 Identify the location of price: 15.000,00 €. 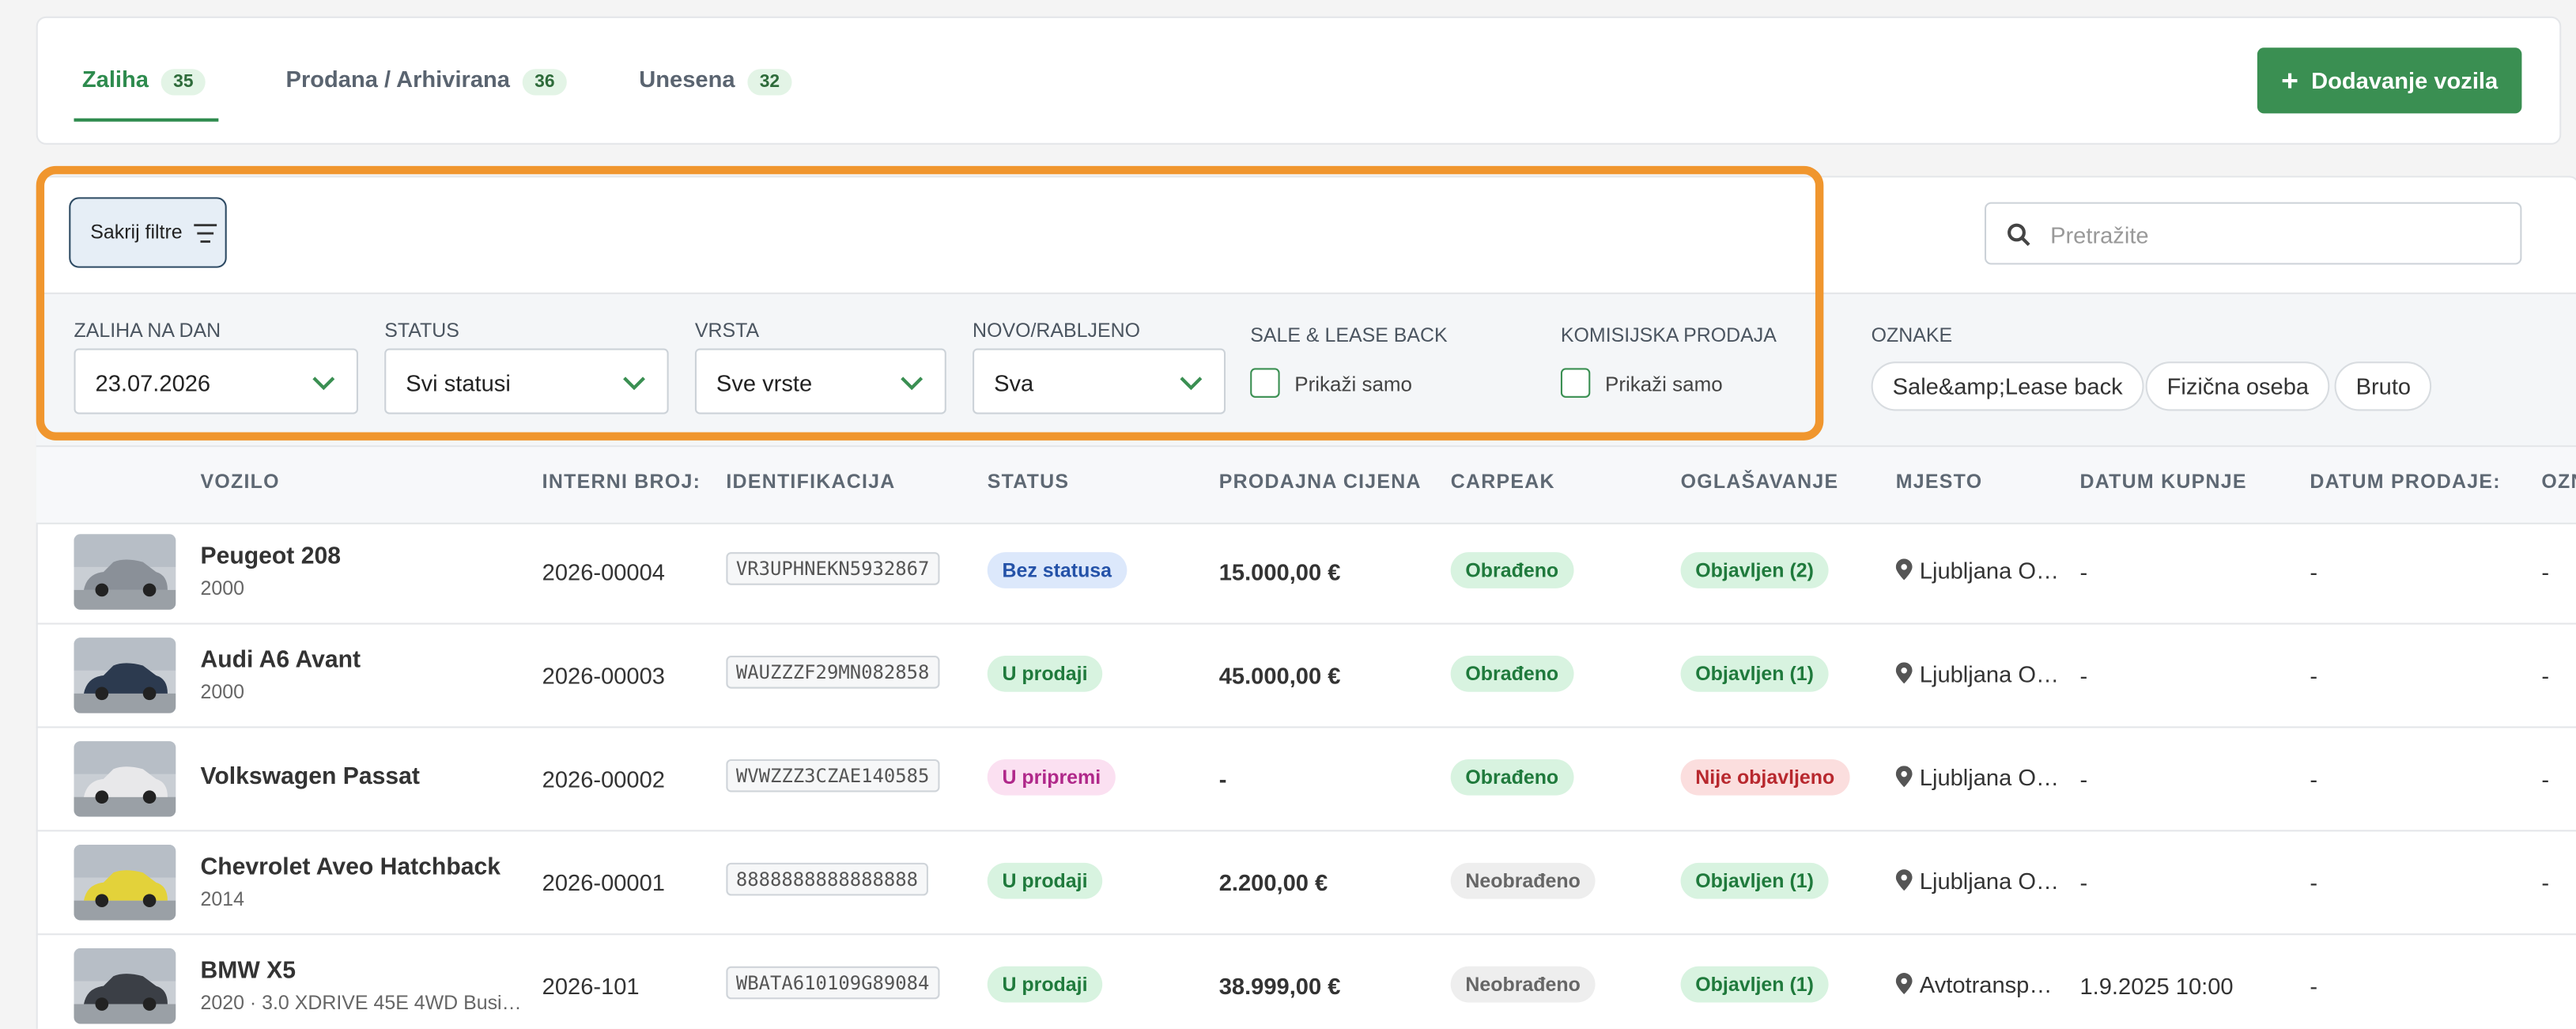
(1279, 571).